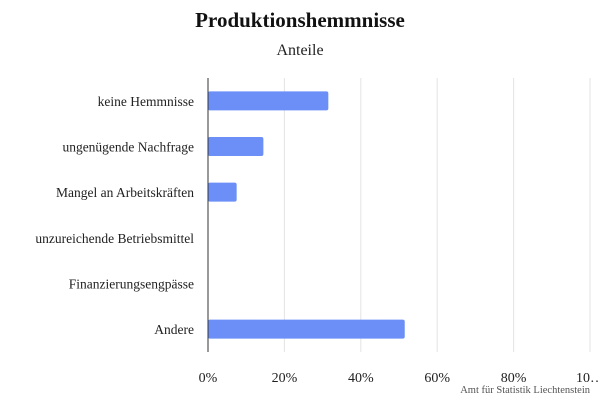  What do you see at coordinates (174, 329) in the screenshot?
I see `category-label: Andere` at bounding box center [174, 329].